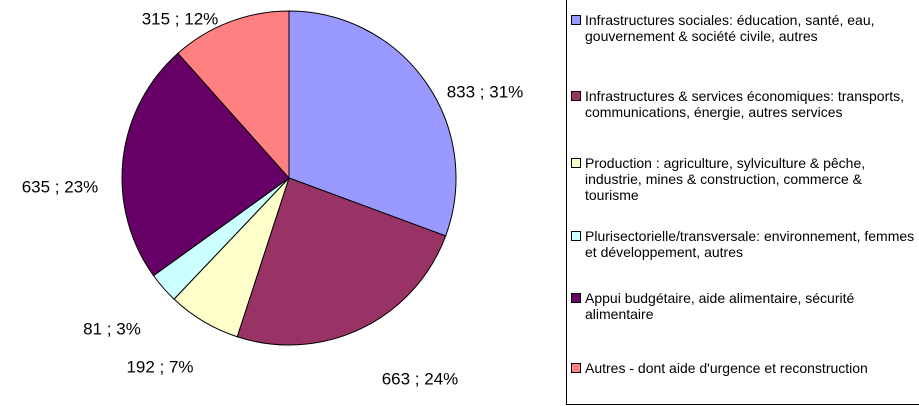  I want to click on data-label: 81 ; 3%, so click(112, 328).